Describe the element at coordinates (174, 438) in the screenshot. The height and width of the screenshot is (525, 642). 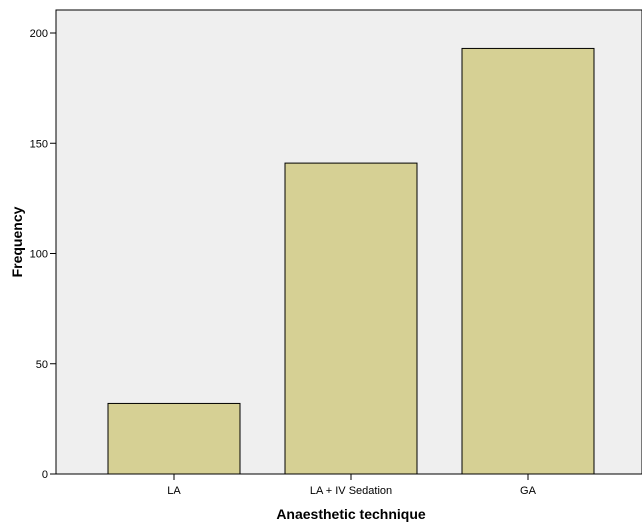
I see `bar-la` at that location.